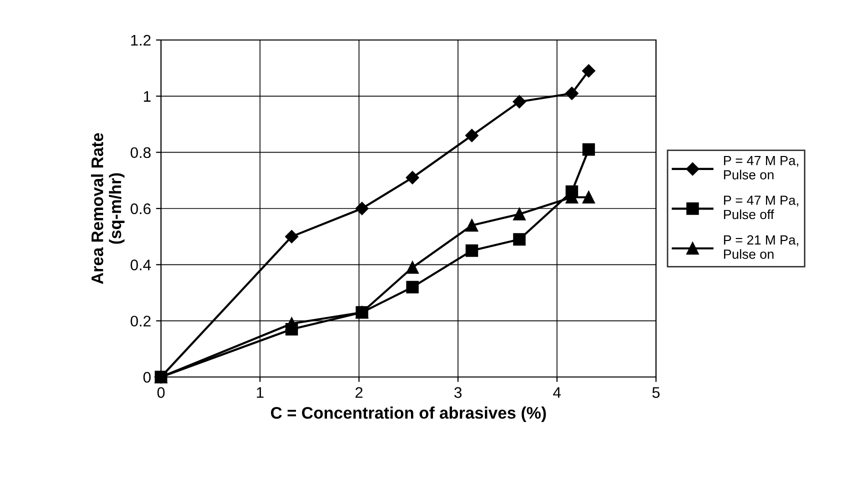 This screenshot has width=847, height=494. I want to click on x-axis-title: C = Concentration of abrasives (%), so click(408, 414).